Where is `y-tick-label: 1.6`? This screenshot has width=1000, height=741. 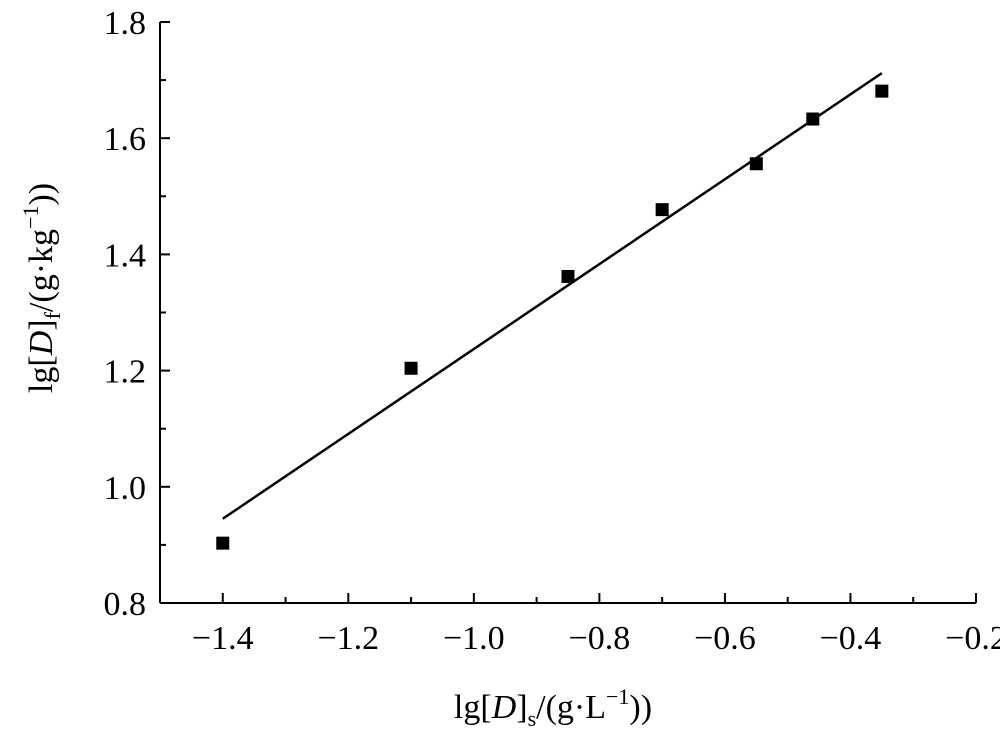 y-tick-label: 1.6 is located at coordinates (125, 139).